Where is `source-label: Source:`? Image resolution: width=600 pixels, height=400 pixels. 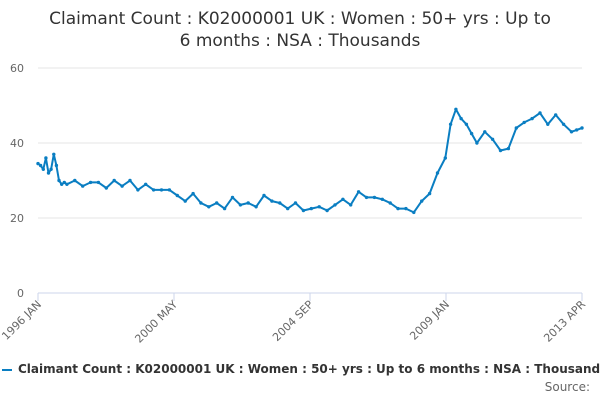 source-label: Source: is located at coordinates (567, 387).